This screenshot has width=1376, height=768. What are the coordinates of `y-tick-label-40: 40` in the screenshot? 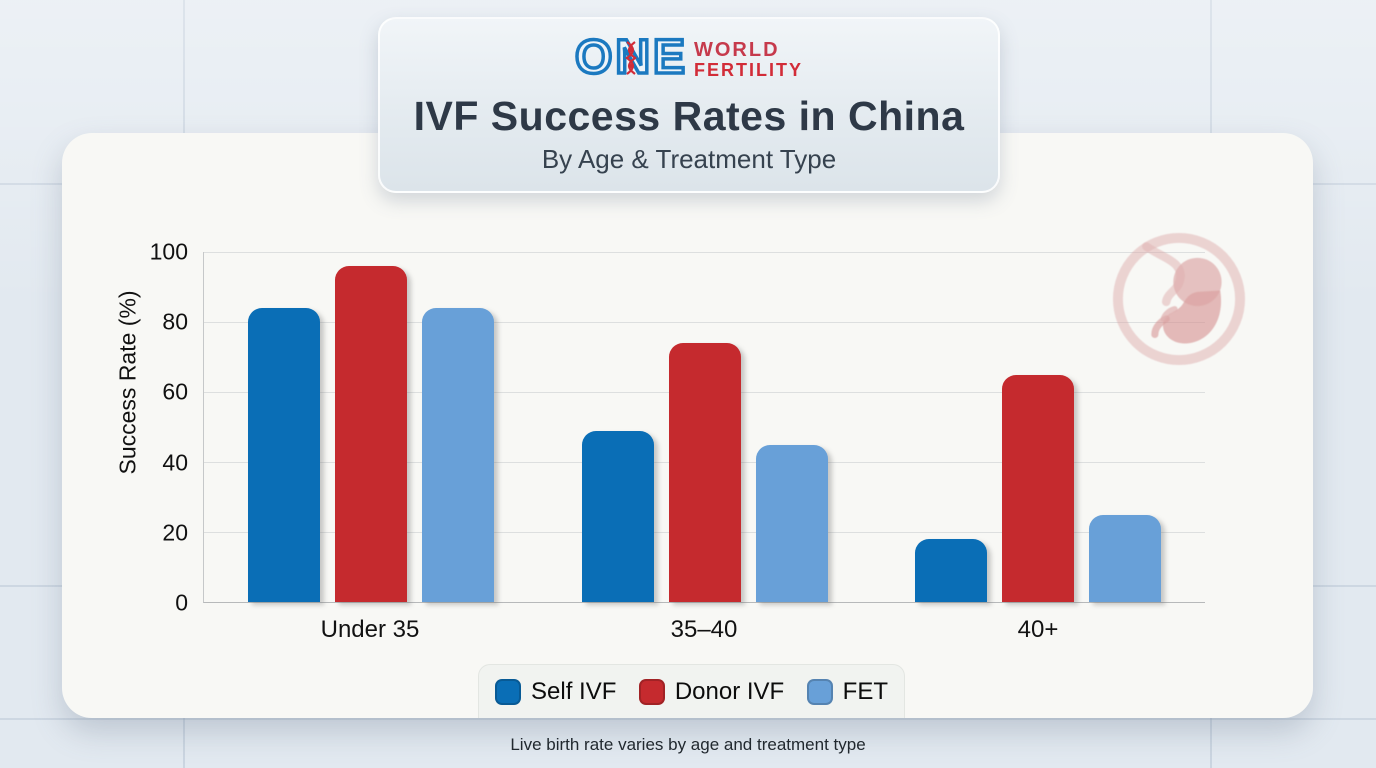 It's located at (175, 462).